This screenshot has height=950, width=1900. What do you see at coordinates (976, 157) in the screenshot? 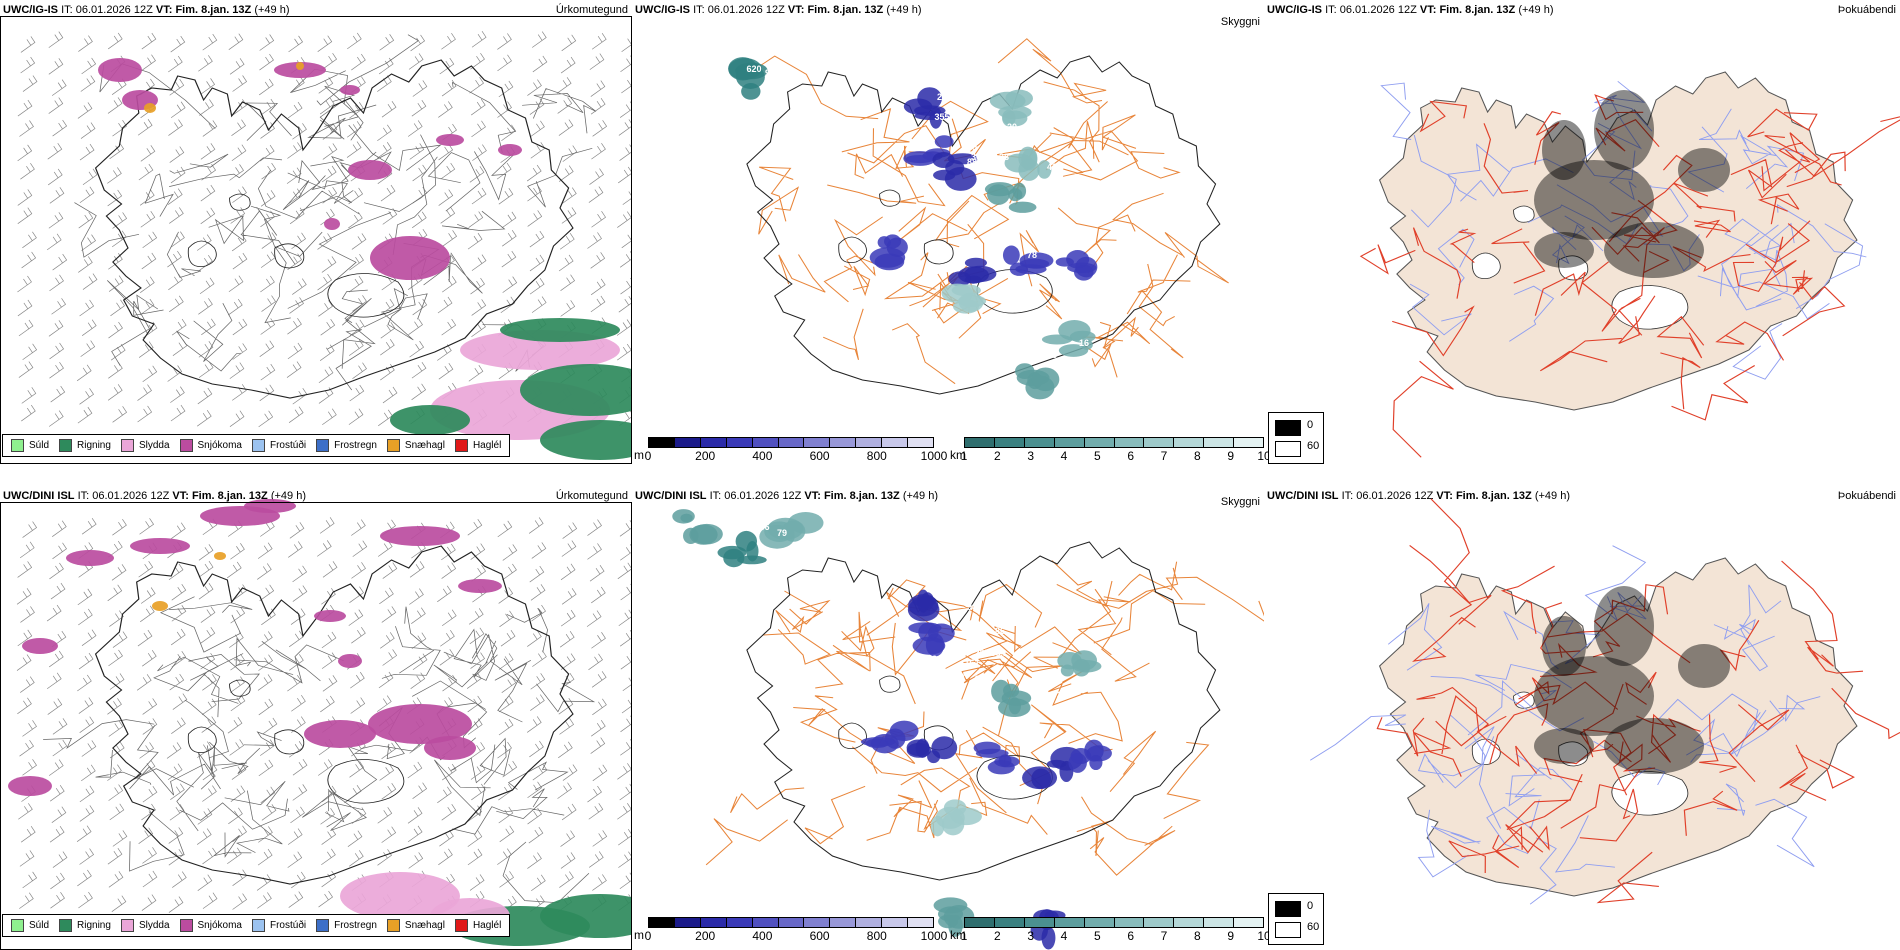
I see `height-label: 36` at bounding box center [976, 157].